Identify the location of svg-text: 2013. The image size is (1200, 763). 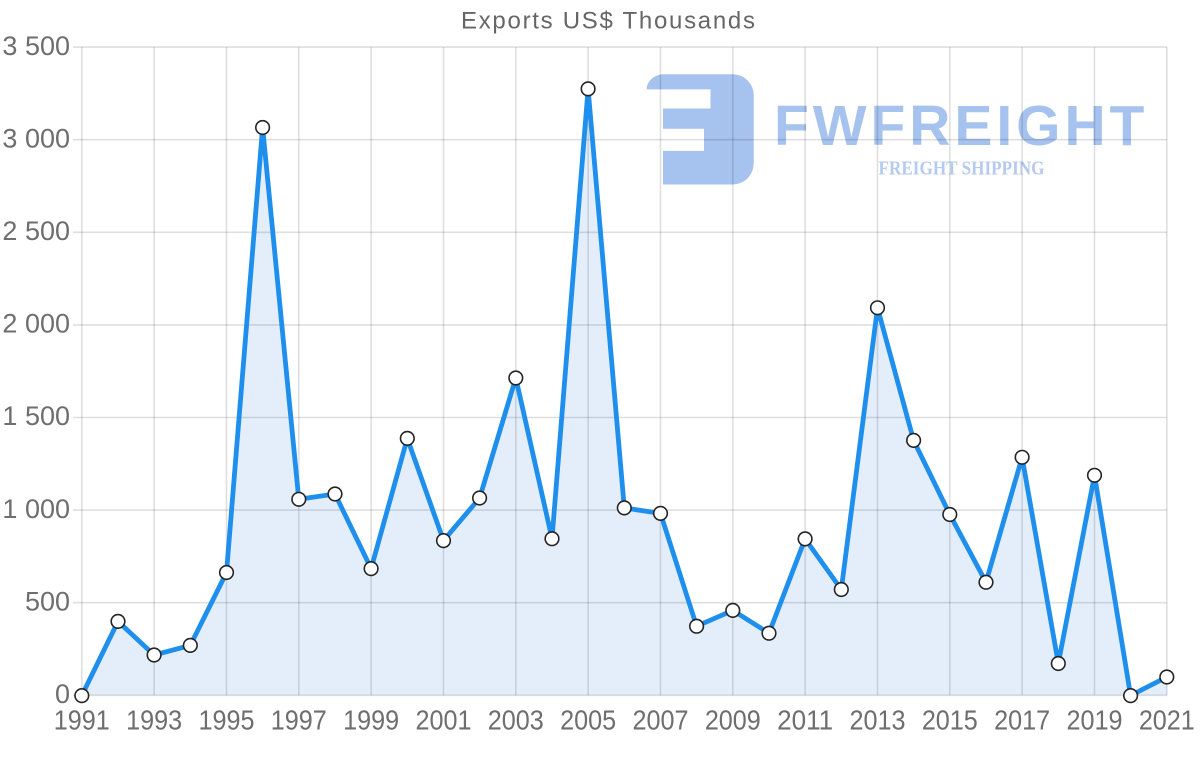
(877, 720).